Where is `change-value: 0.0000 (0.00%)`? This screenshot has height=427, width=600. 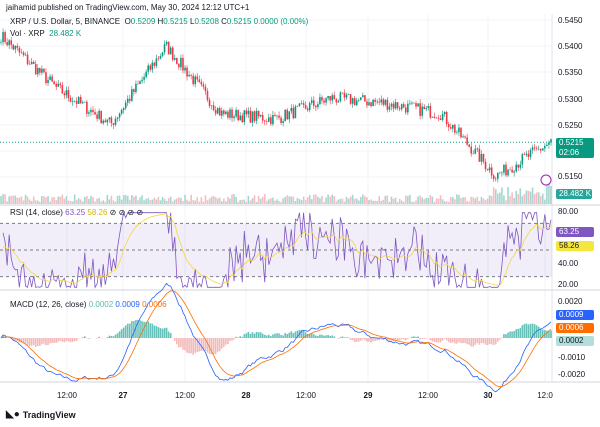 change-value: 0.0000 (0.00%) is located at coordinates (281, 21).